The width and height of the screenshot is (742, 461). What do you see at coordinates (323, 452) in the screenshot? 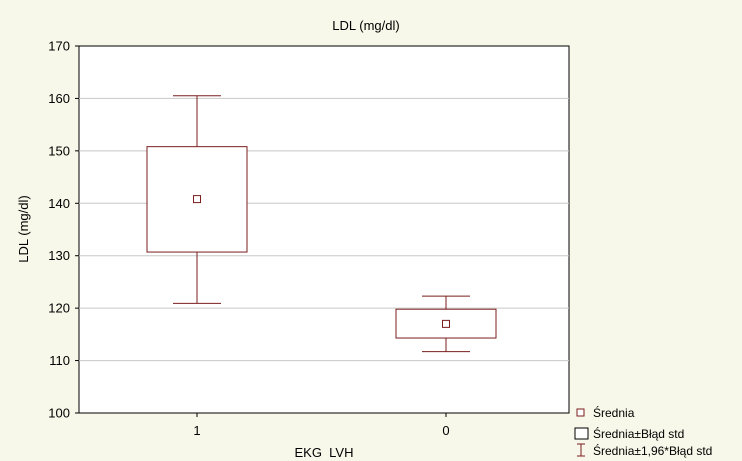
I see `x-axis-label: EKG LVH` at bounding box center [323, 452].